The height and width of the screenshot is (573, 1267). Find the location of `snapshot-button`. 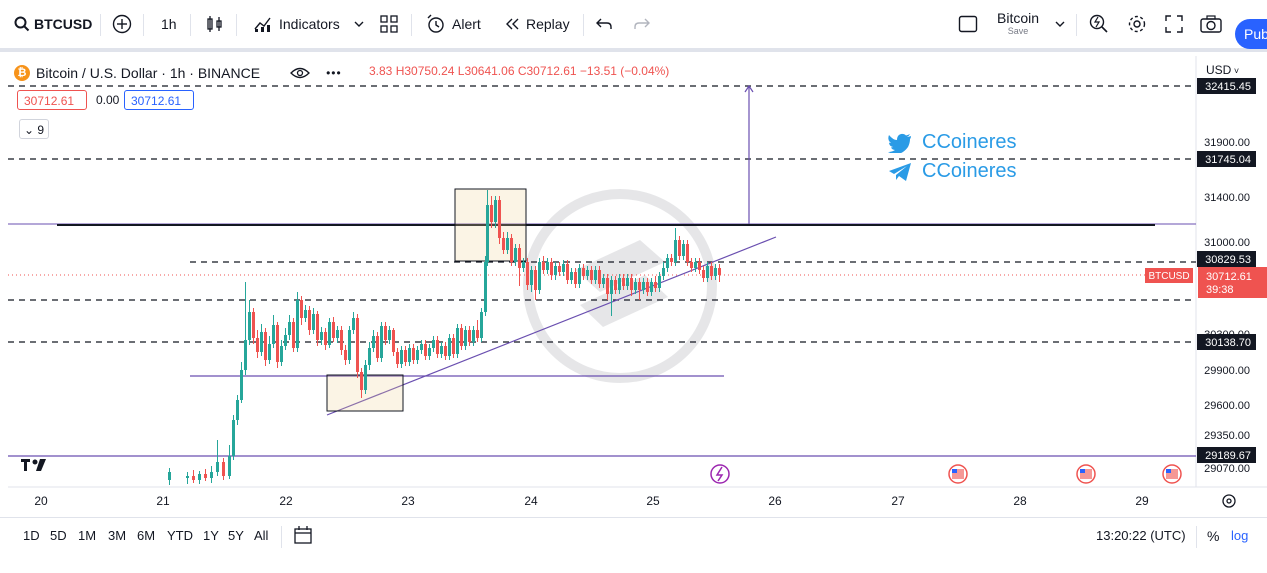

snapshot-button is located at coordinates (1211, 24).